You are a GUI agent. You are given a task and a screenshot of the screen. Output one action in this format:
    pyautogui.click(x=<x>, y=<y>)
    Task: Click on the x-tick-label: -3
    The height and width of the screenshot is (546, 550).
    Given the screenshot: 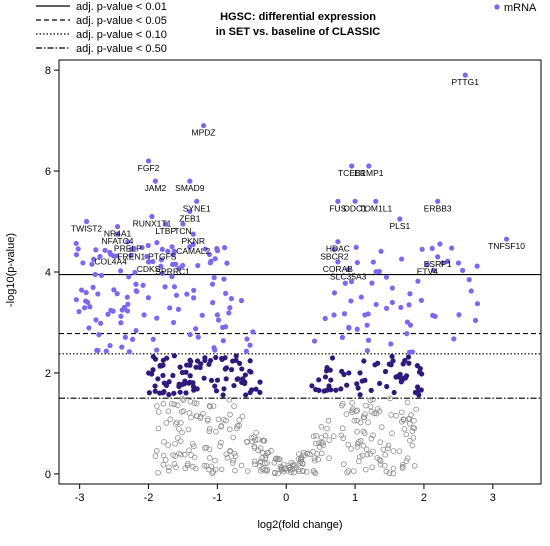 What is the action you would take?
    pyautogui.click(x=80, y=498)
    